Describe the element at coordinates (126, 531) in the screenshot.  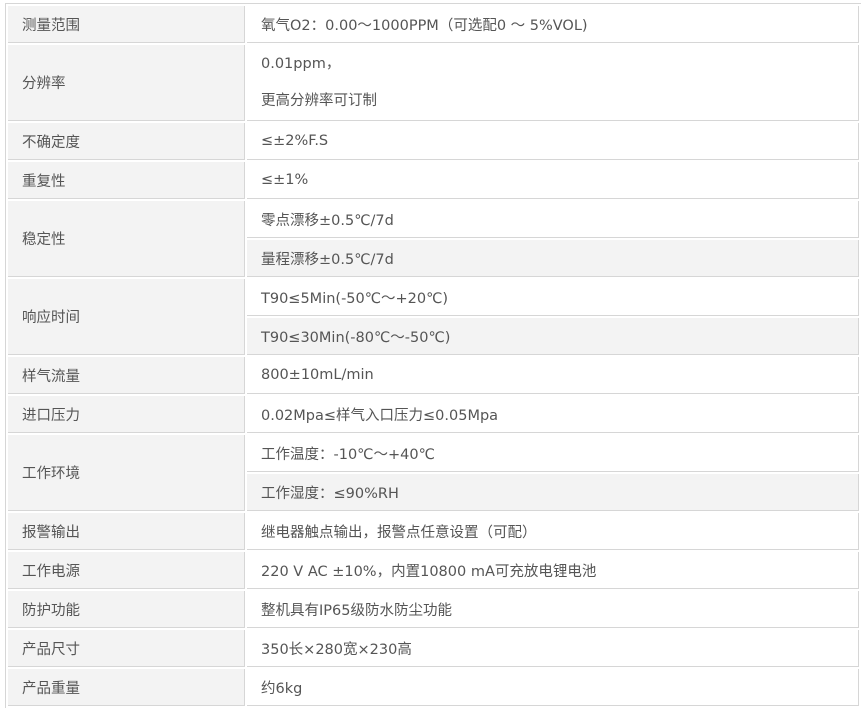
I see `spec-label: 报警输出` at that location.